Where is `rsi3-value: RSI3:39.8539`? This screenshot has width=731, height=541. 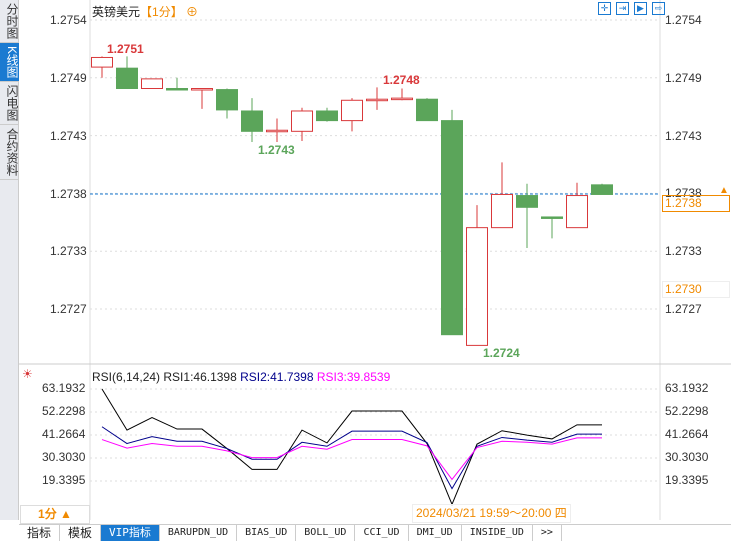
rsi3-value: RSI3:39.8539 is located at coordinates (353, 377).